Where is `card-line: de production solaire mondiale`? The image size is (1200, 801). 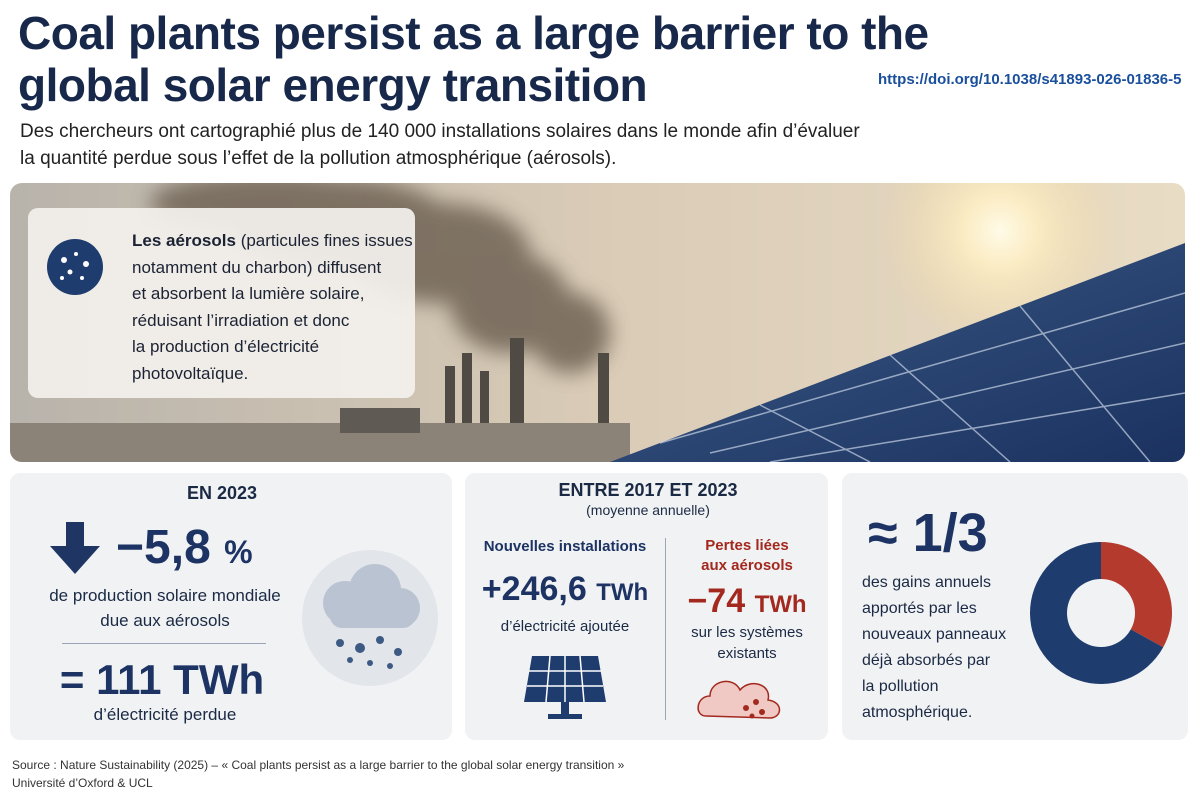 card-line: de production solaire mondiale is located at coordinates (165, 595).